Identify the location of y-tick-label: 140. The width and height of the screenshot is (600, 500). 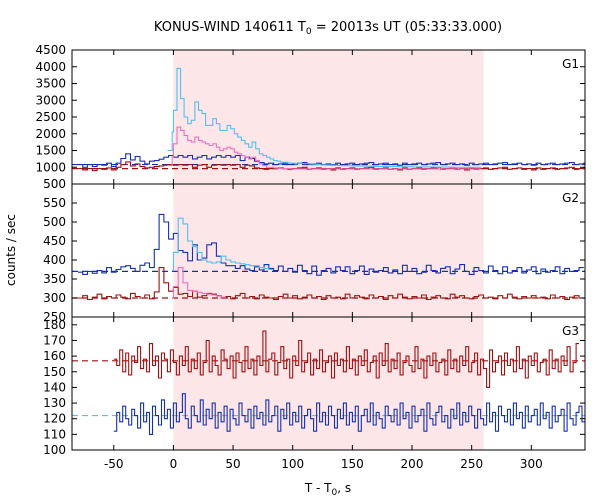
(54, 387).